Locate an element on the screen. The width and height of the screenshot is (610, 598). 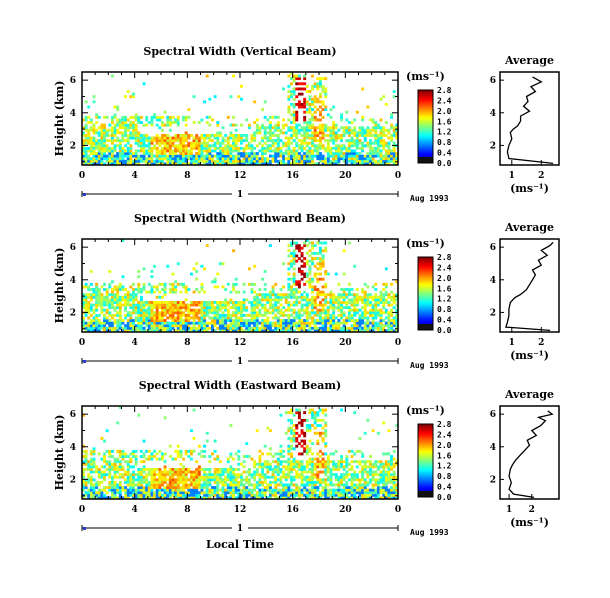
heatmap-cells is located at coordinates (240, 119).